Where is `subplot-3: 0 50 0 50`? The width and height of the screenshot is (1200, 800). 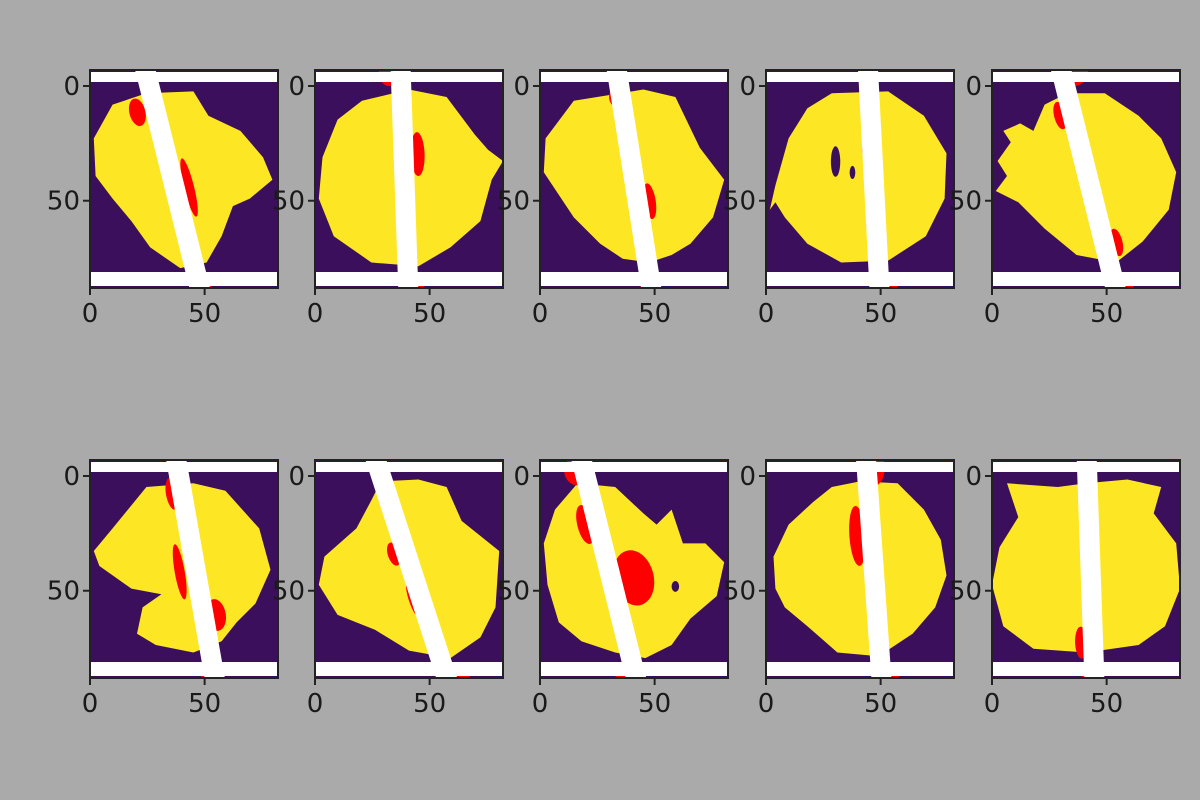 subplot-3: 0 50 0 50 is located at coordinates (613, 199).